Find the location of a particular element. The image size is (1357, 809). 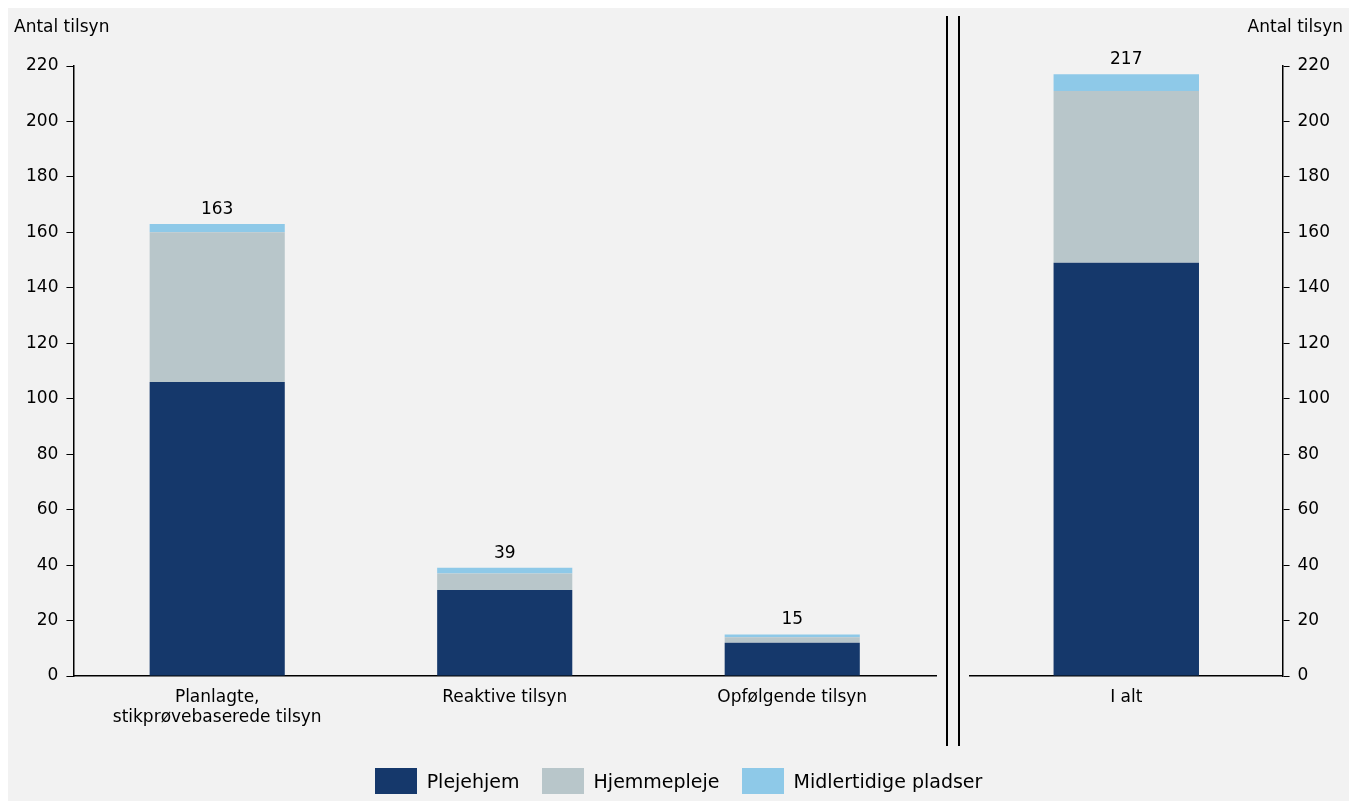

y2-tick-label: 0 is located at coordinates (1303, 674).